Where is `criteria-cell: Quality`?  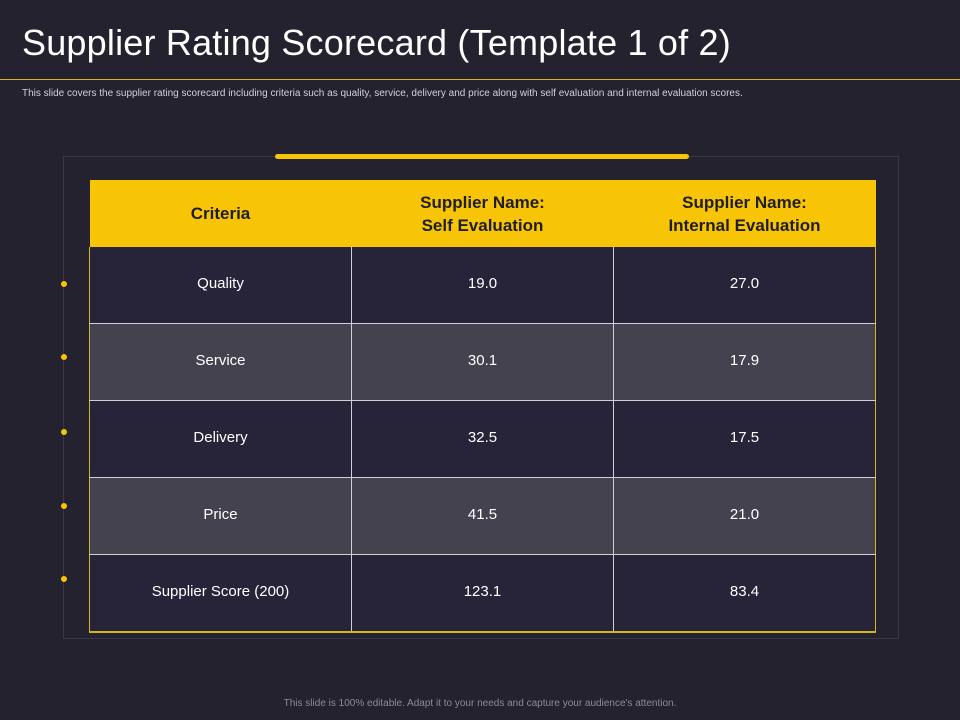 criteria-cell: Quality is located at coordinates (220, 285).